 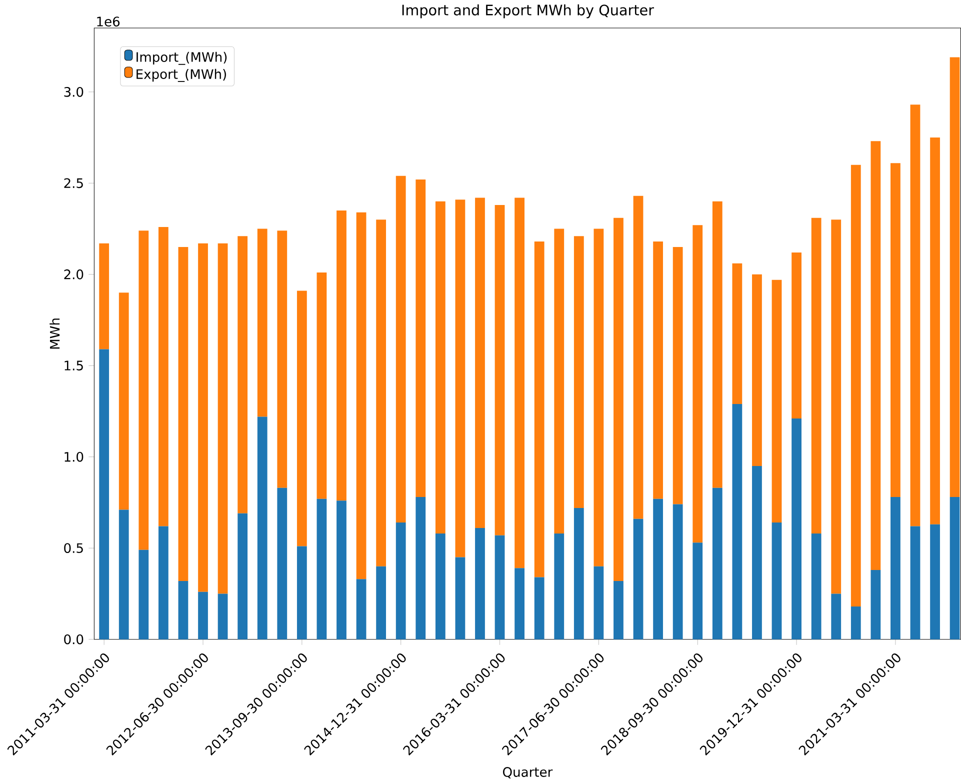 I want to click on y-tick-label: 0.0, so click(x=74, y=639).